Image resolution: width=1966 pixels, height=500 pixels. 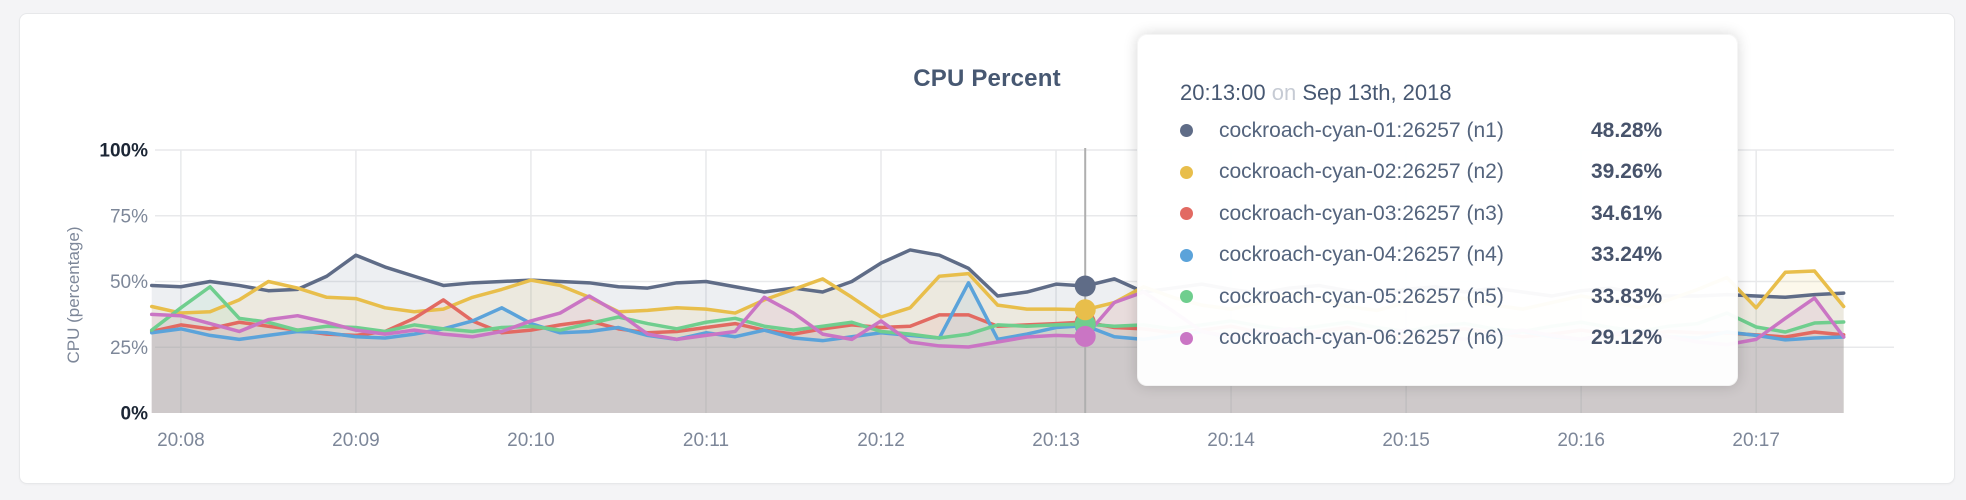 What do you see at coordinates (356, 440) in the screenshot?
I see `x-tick-label: 20:09` at bounding box center [356, 440].